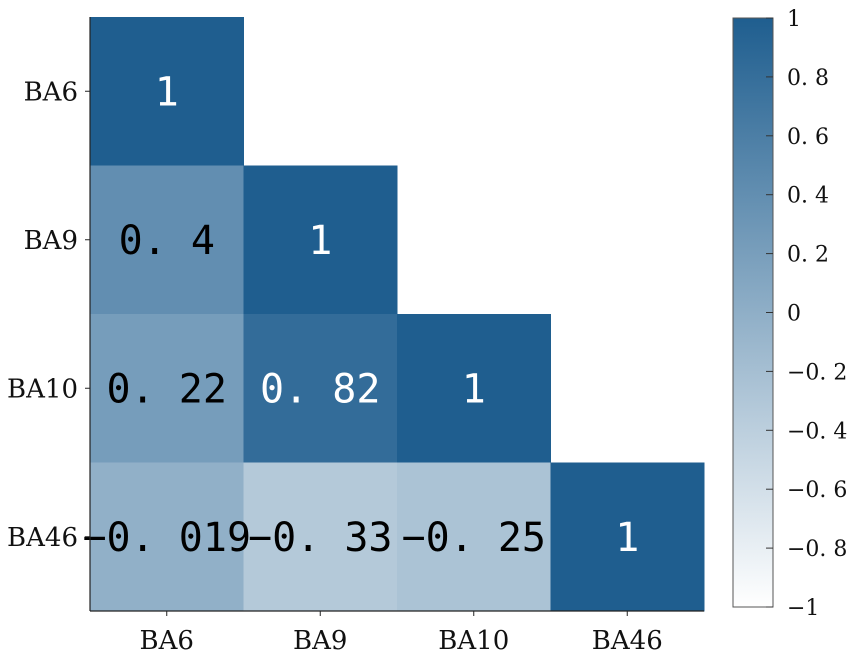 The height and width of the screenshot is (657, 855). What do you see at coordinates (808, 78) in the screenshot?
I see `colorbar-tick-label: 0. 8` at bounding box center [808, 78].